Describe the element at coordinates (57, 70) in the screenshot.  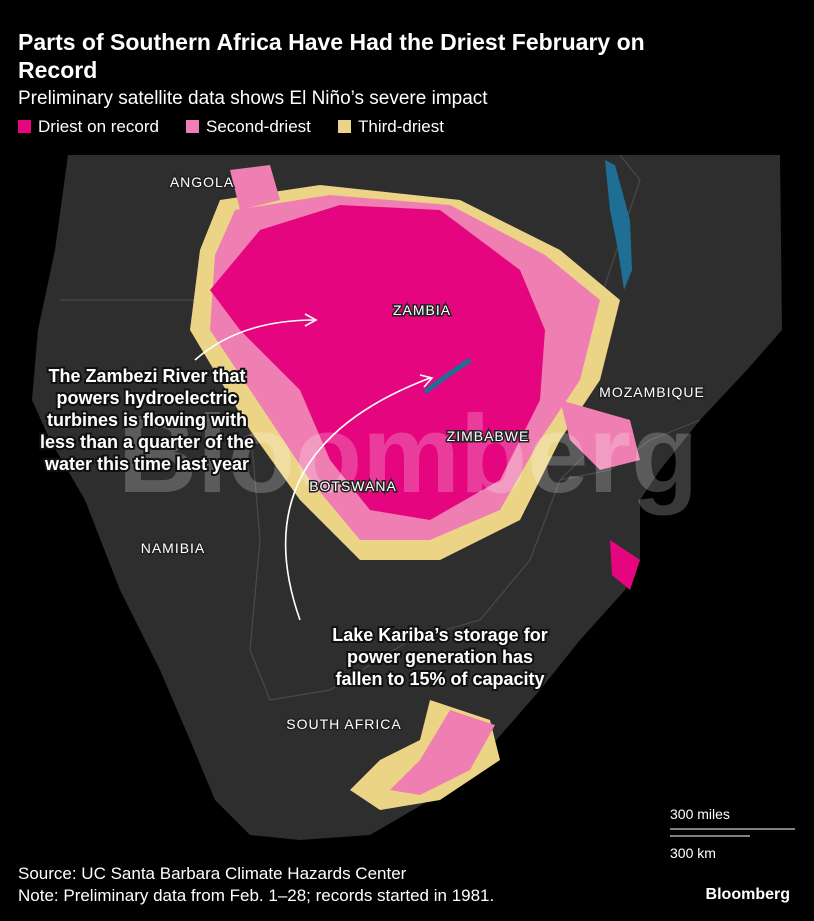
I see `title: Record` at that location.